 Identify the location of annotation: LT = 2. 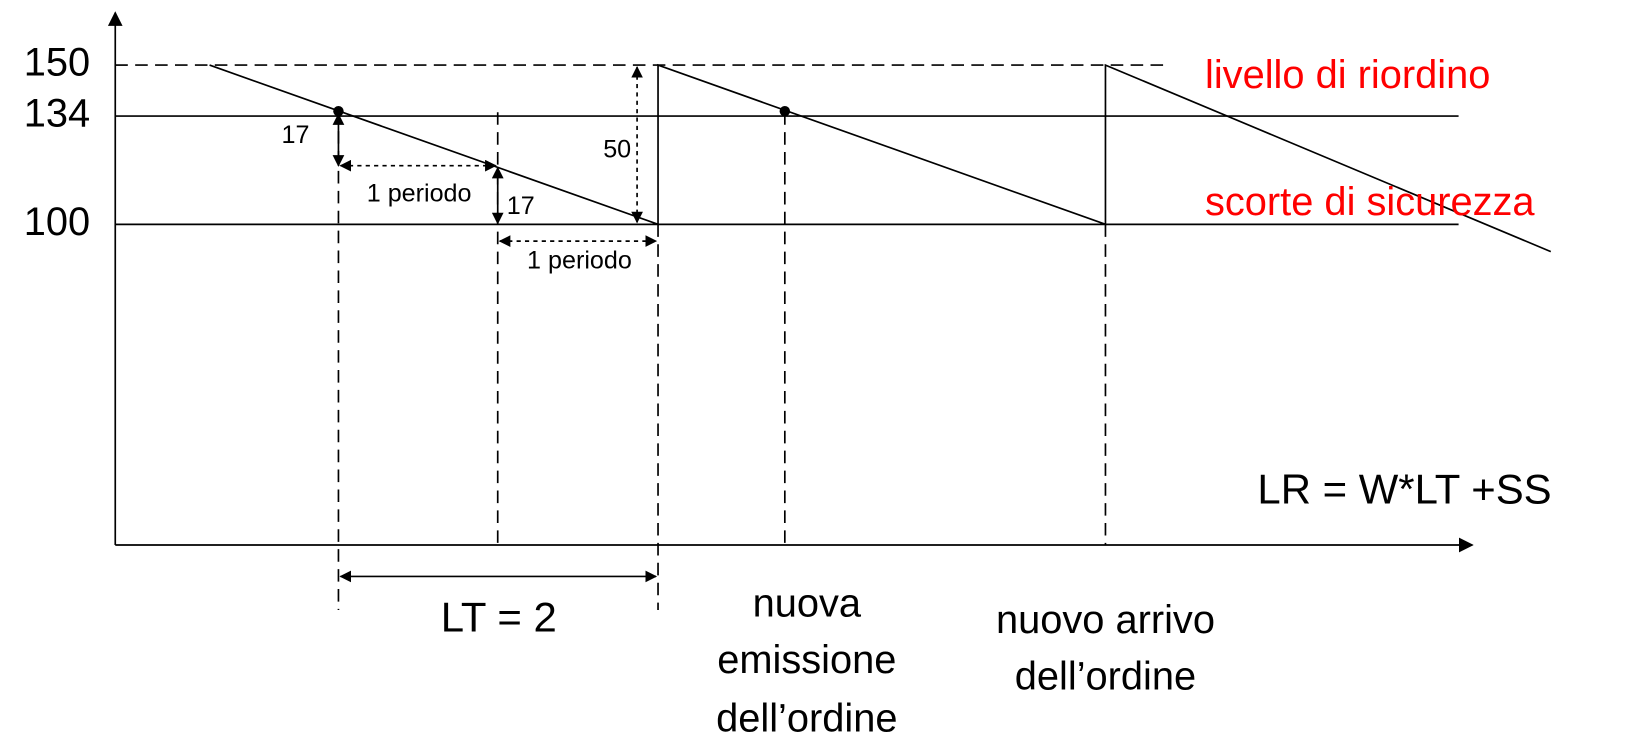
(499, 617).